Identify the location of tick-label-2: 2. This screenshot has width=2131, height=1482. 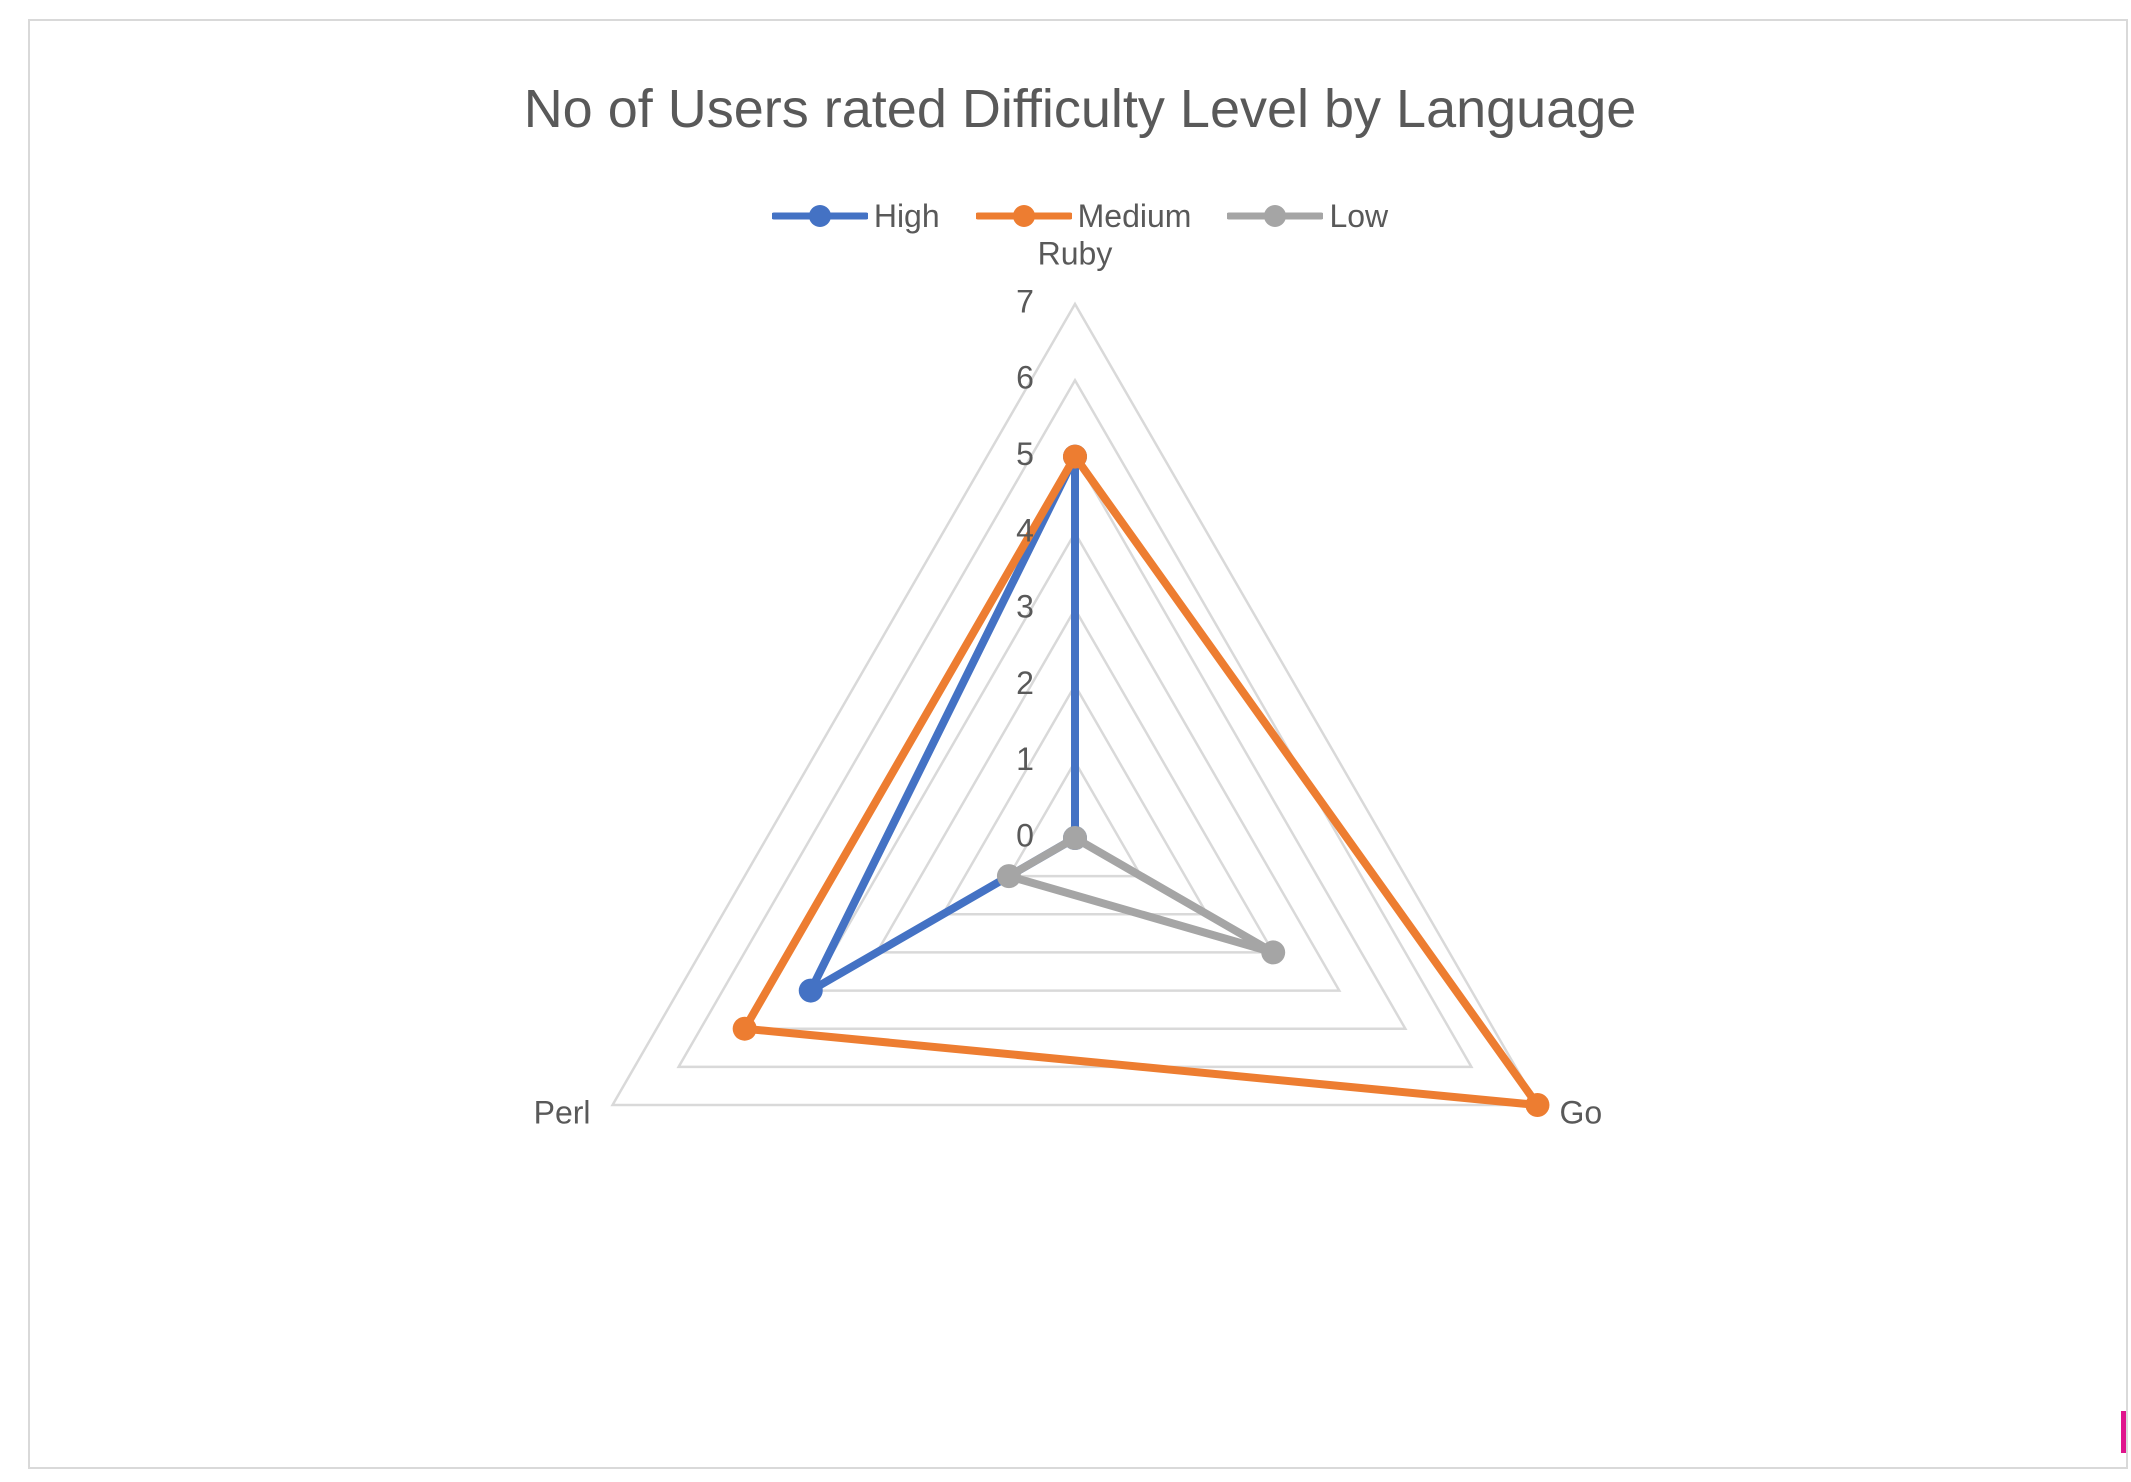
(1025, 683).